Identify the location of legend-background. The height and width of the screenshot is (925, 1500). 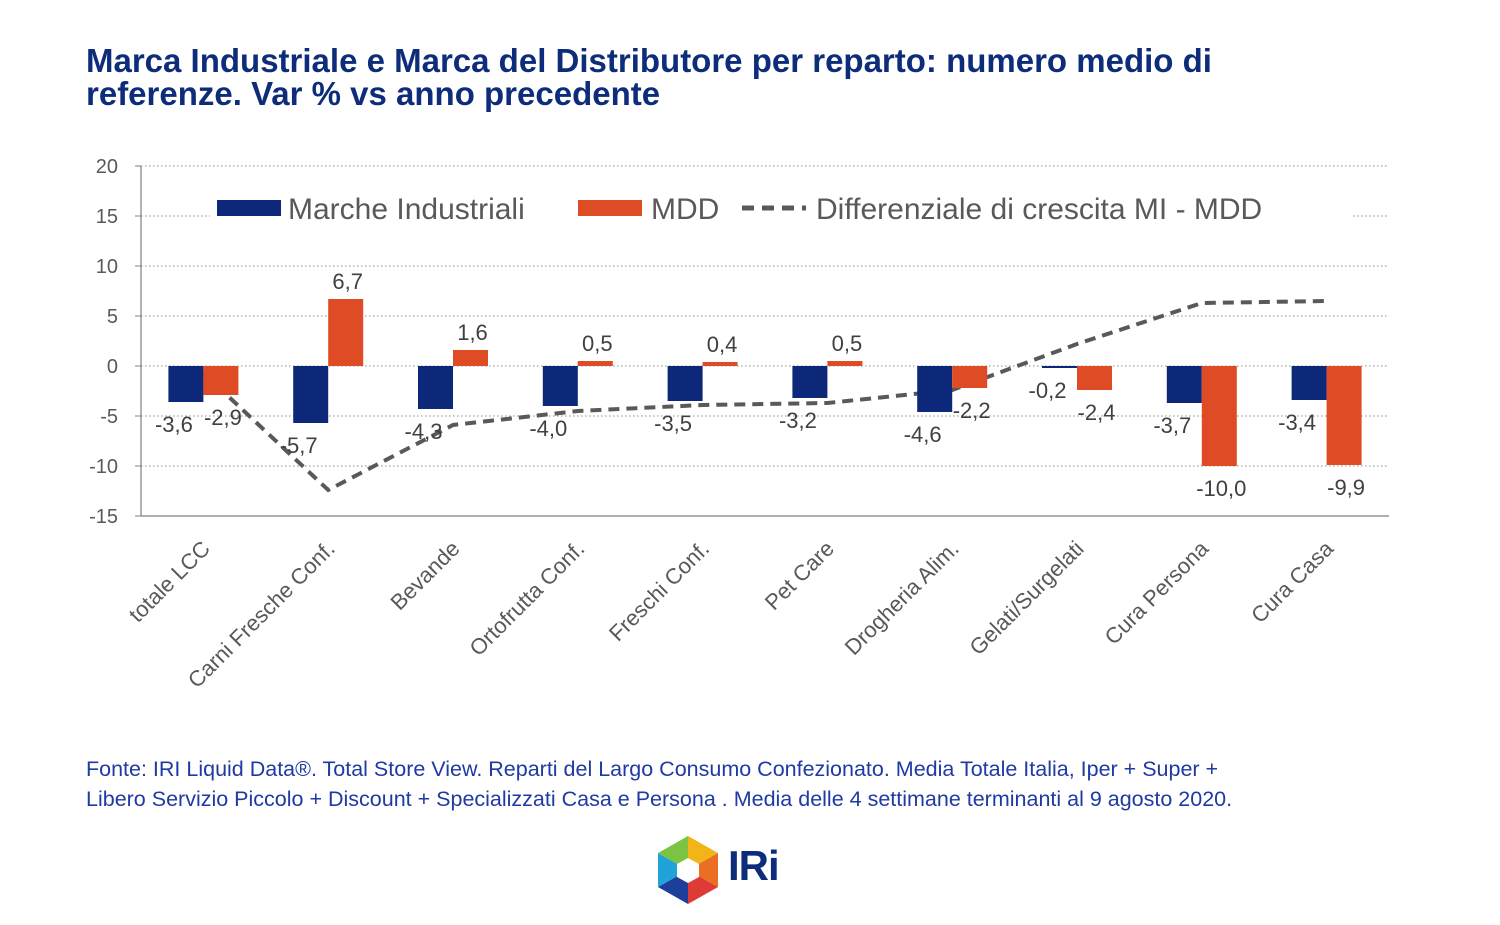
(781, 209).